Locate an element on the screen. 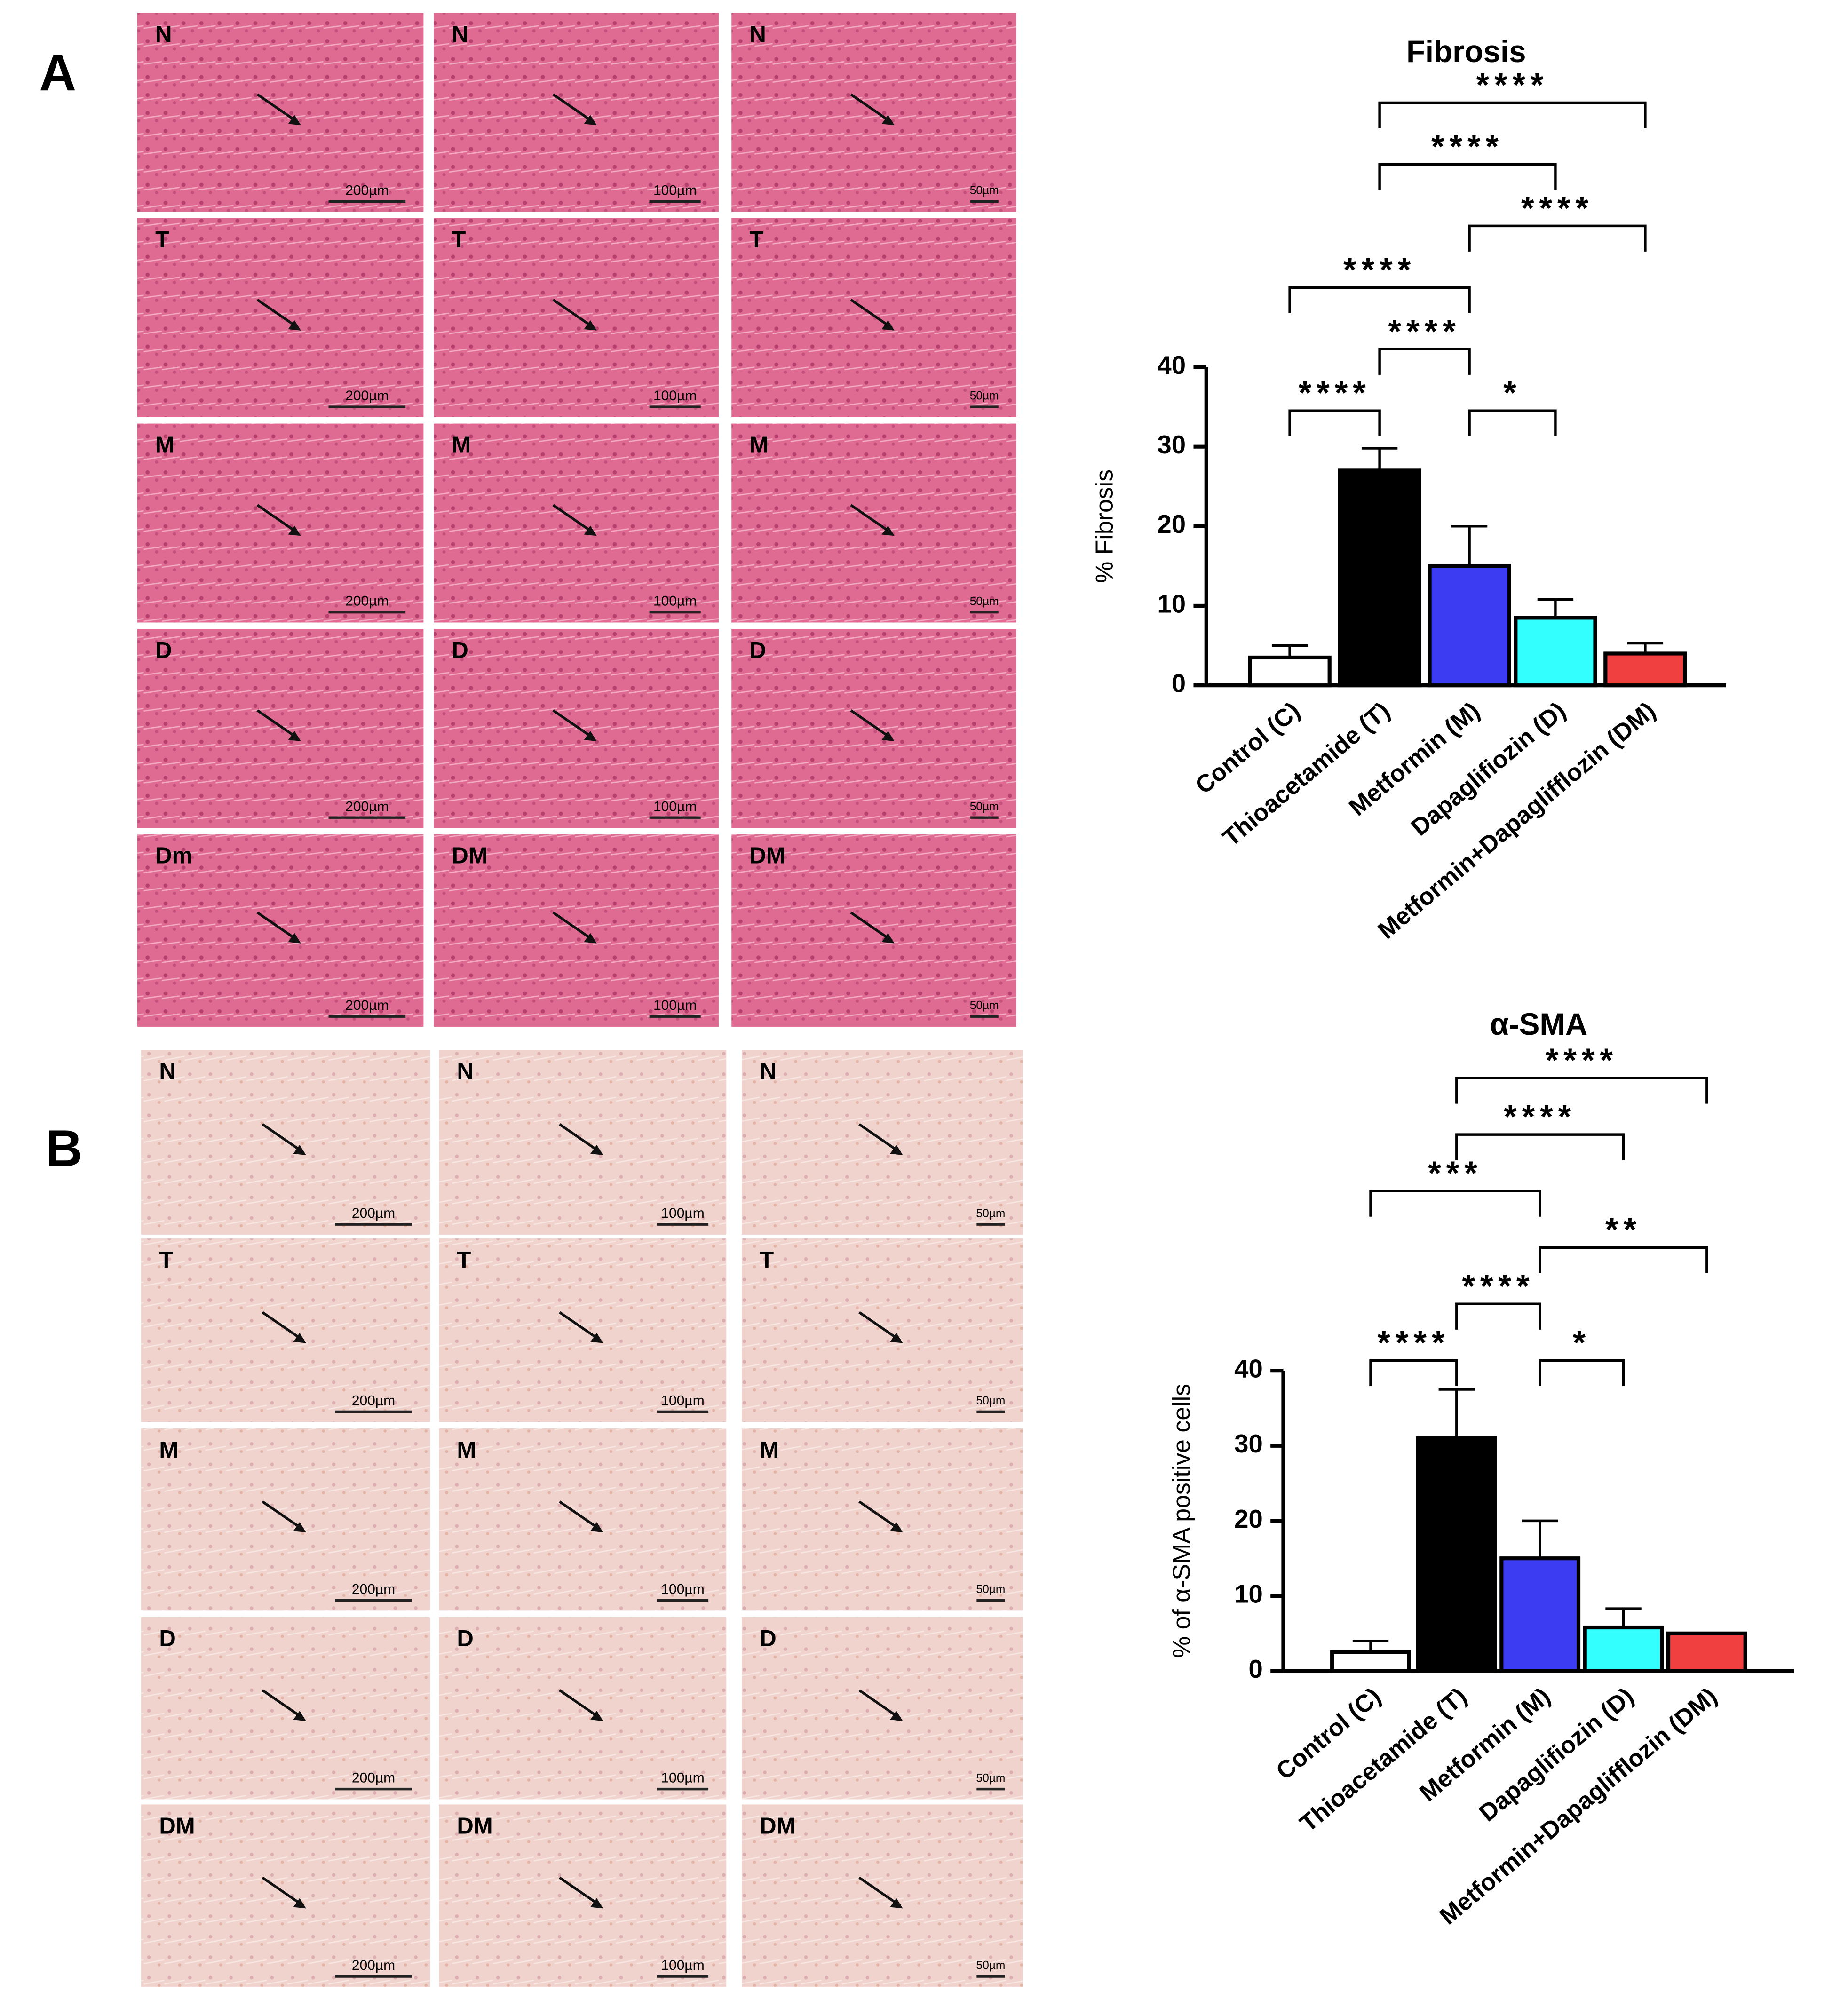 Image resolution: width=1848 pixels, height=2015 pixels. y-tick-label: 0 is located at coordinates (1179, 684).